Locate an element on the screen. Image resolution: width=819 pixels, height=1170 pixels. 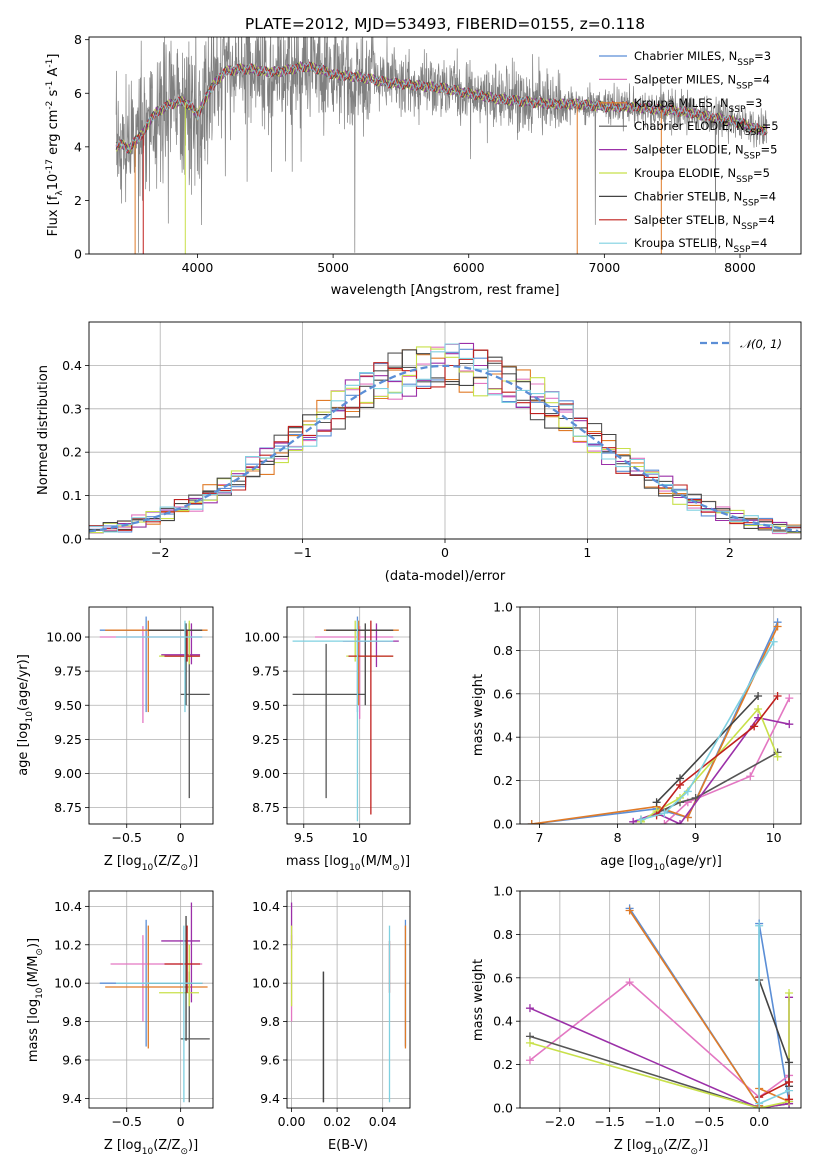
x-axis-label: E(B-V) is located at coordinates (348, 1145).